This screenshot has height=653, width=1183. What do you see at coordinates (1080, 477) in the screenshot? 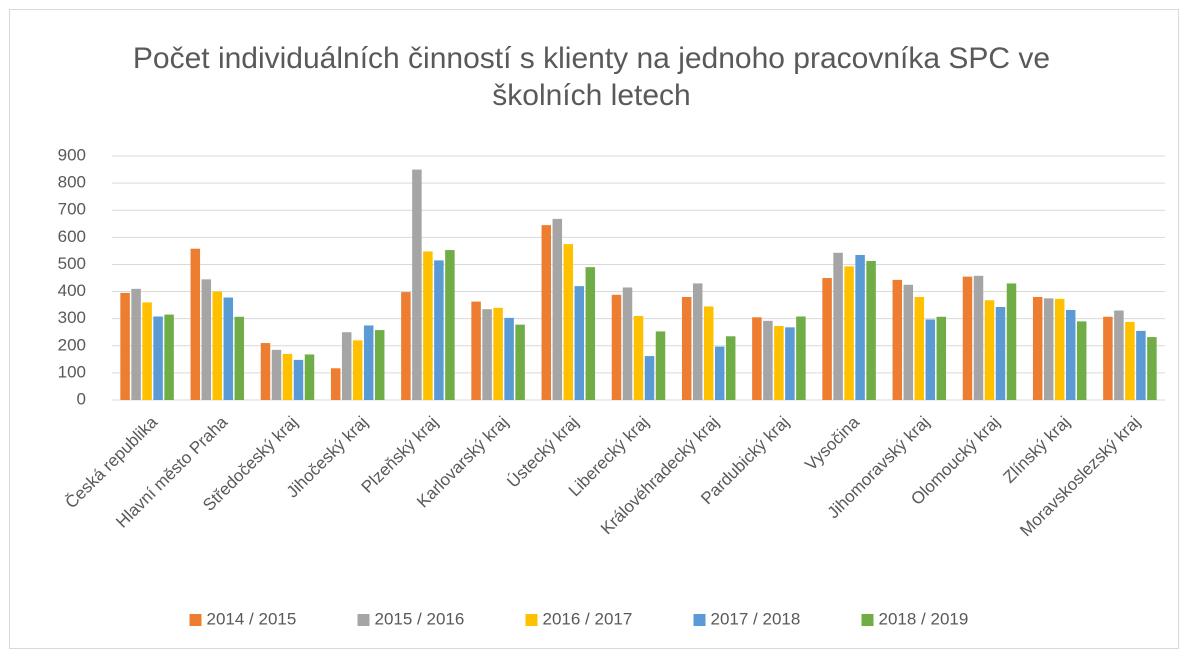
I see `x-tick-label: Moravskoslezský kraj` at bounding box center [1080, 477].